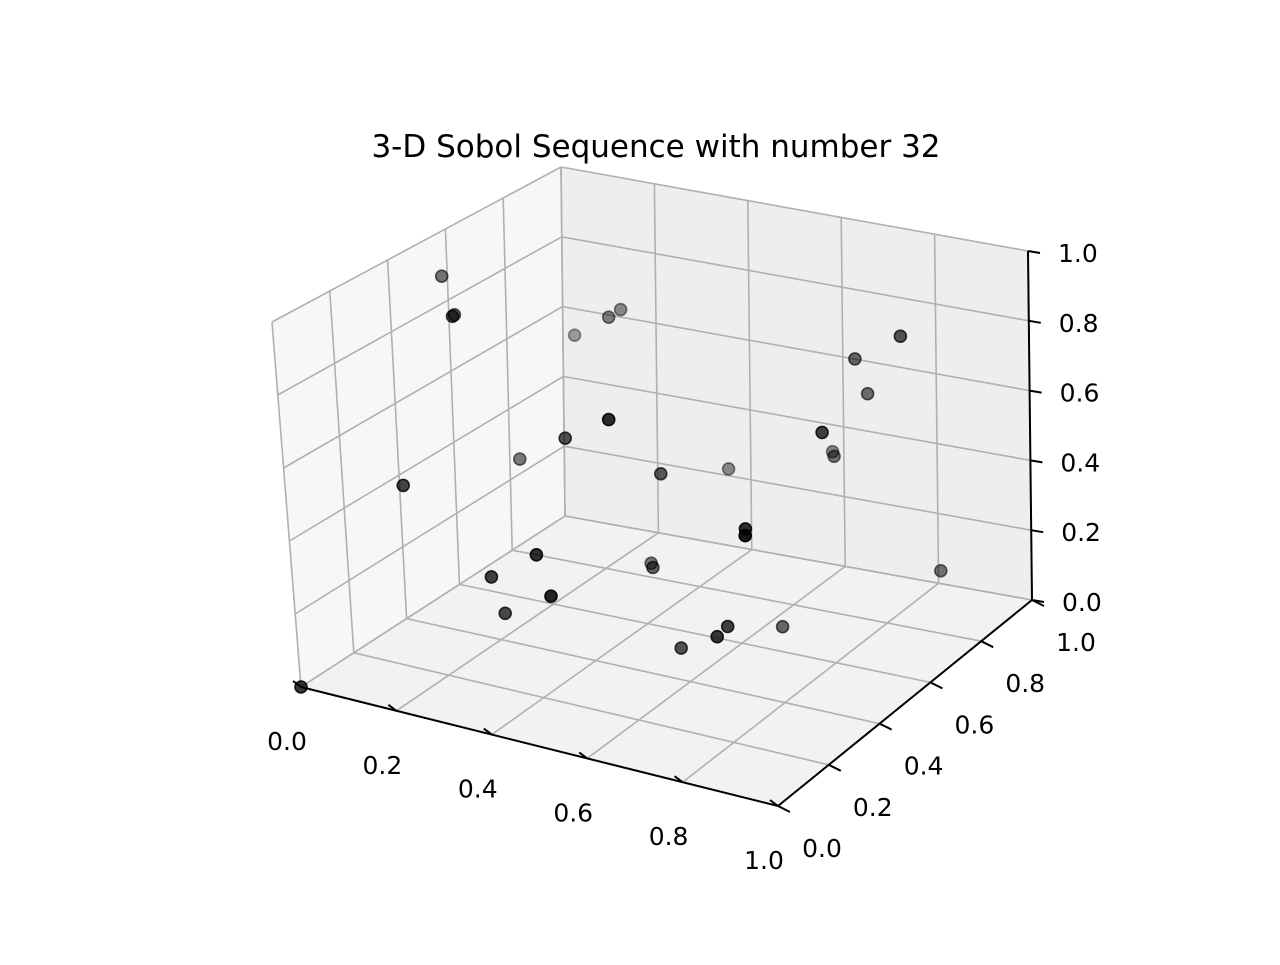 This screenshot has height=965, width=1280. Describe the element at coordinates (1030, 425) in the screenshot. I see `z-axis-line` at that location.